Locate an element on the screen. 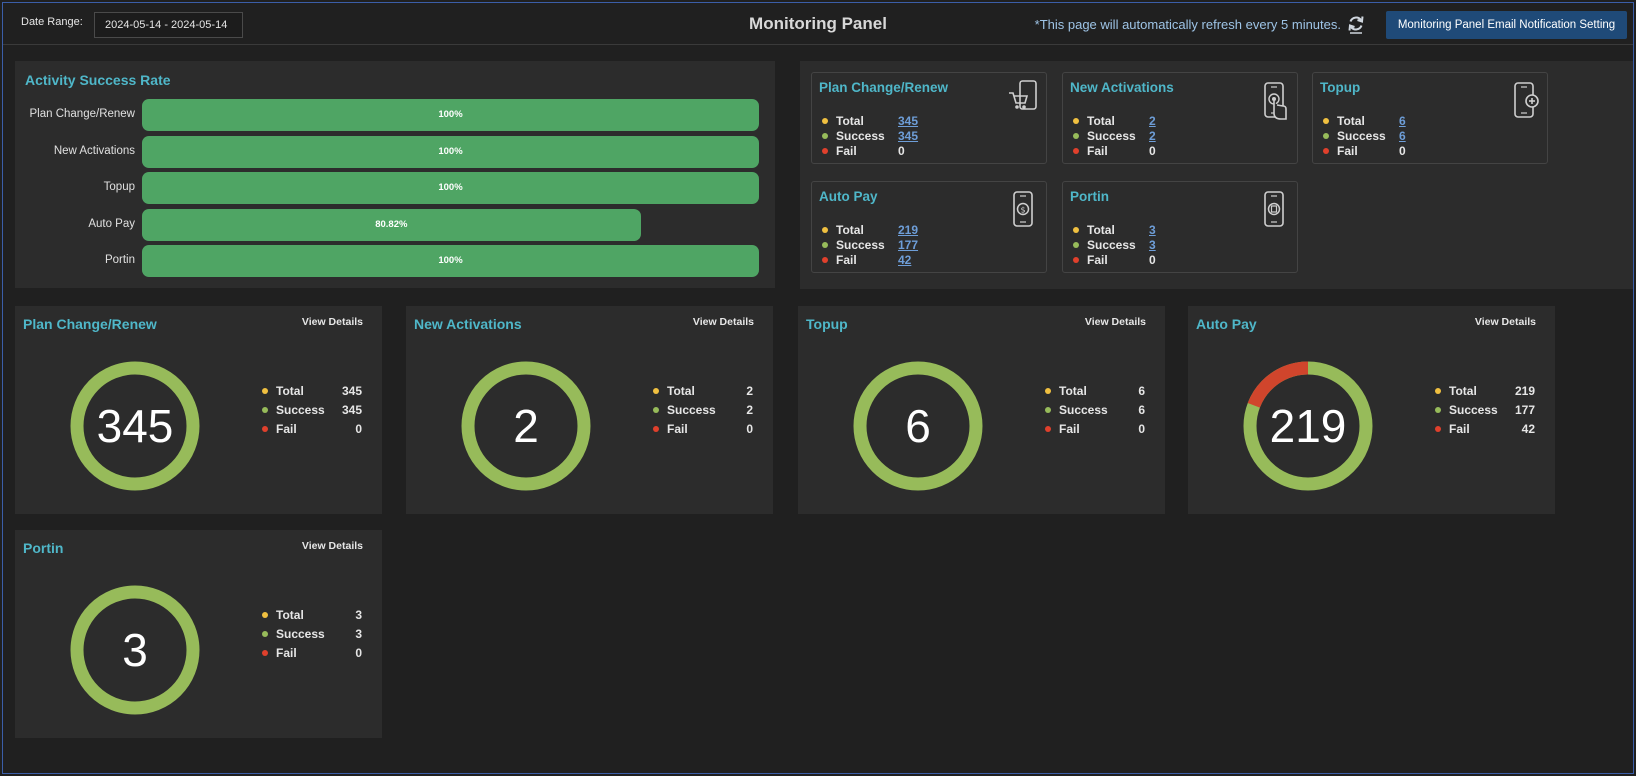 The width and height of the screenshot is (1636, 776). stat-label: Fail is located at coordinates (1097, 151).